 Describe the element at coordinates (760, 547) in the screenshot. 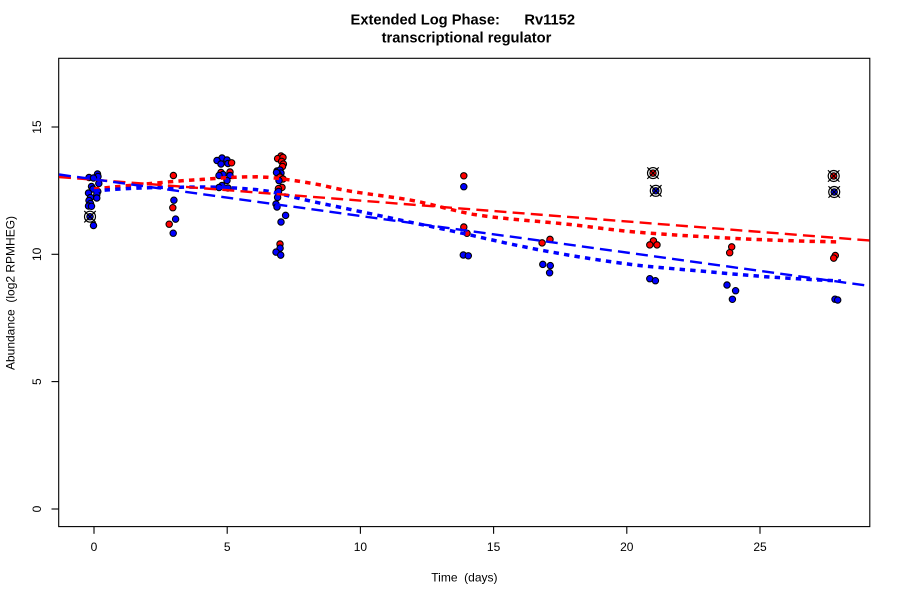

I see `svg-text: 25` at that location.